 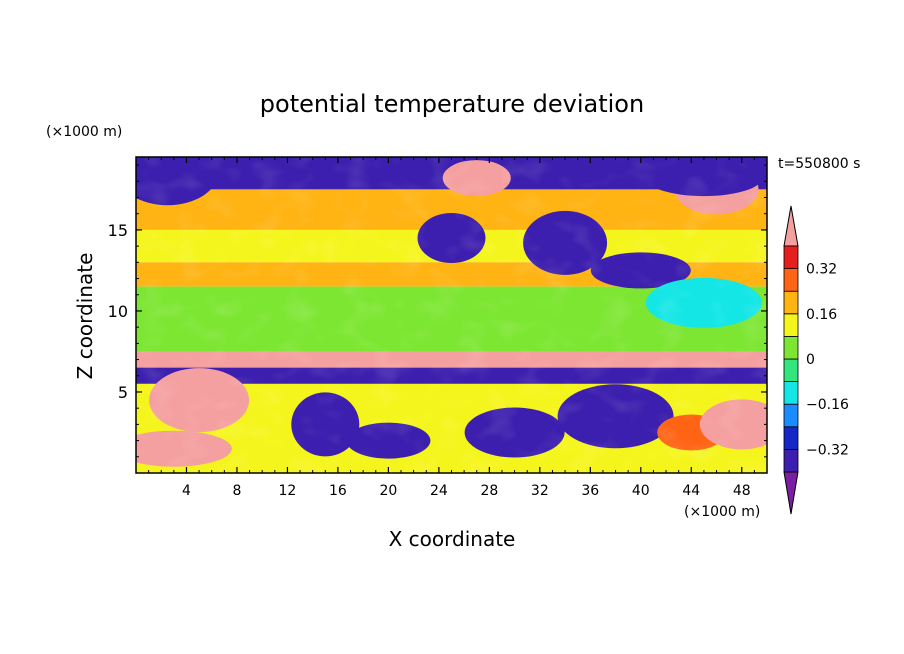 I want to click on x-tick-label-6: 28, so click(x=489, y=491).